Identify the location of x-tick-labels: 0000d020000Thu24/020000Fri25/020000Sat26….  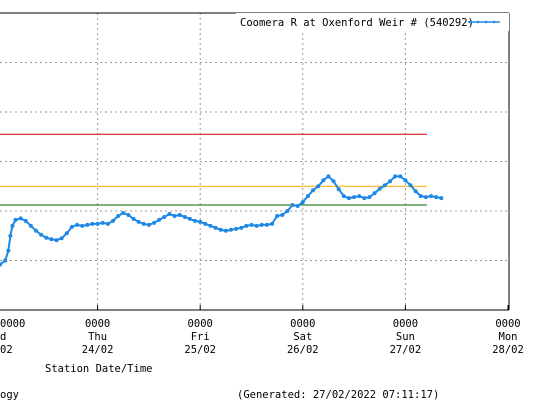
(262, 330).